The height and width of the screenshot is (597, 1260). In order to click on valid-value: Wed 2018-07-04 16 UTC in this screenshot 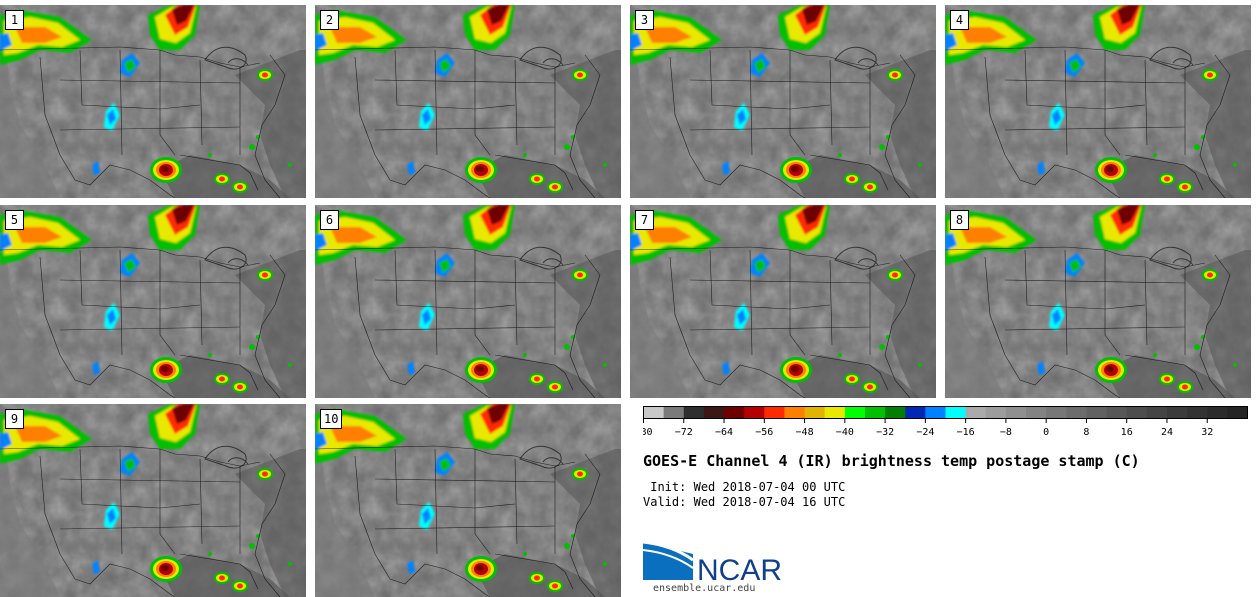, I will do `click(769, 502)`.